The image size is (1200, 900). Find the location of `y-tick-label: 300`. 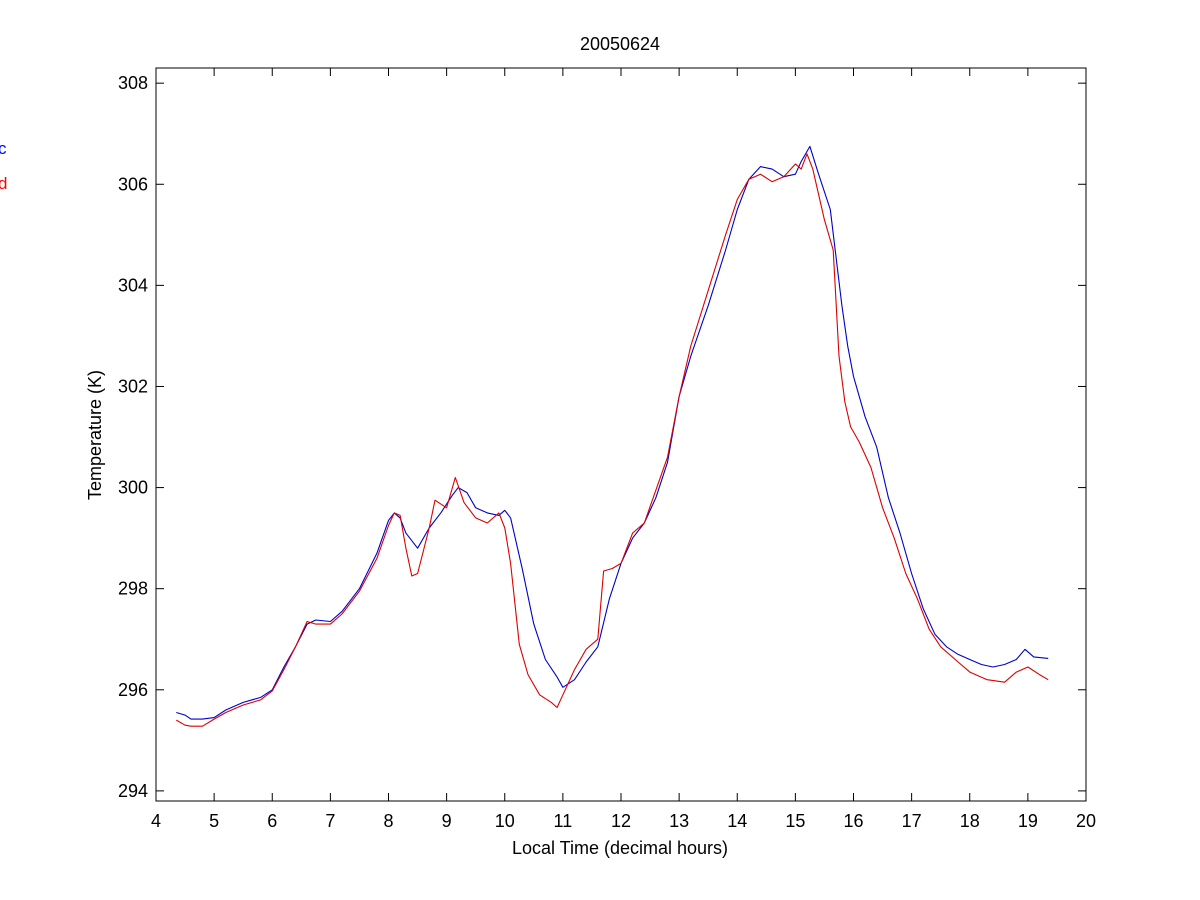

y-tick-label: 300 is located at coordinates (133, 488).